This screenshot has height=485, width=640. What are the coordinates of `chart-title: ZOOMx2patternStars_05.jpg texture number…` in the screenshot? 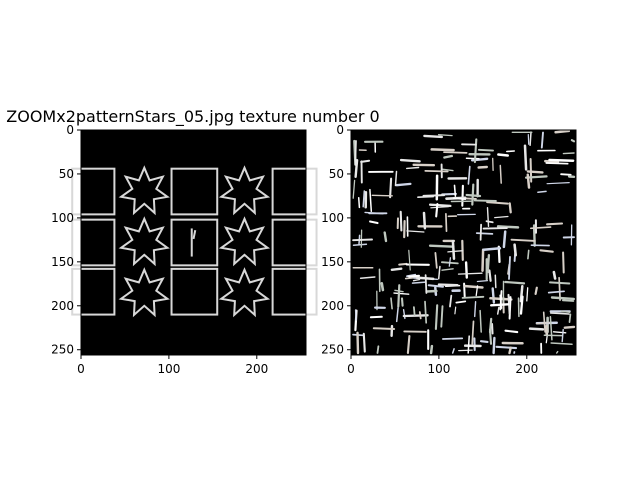 It's located at (192, 117).